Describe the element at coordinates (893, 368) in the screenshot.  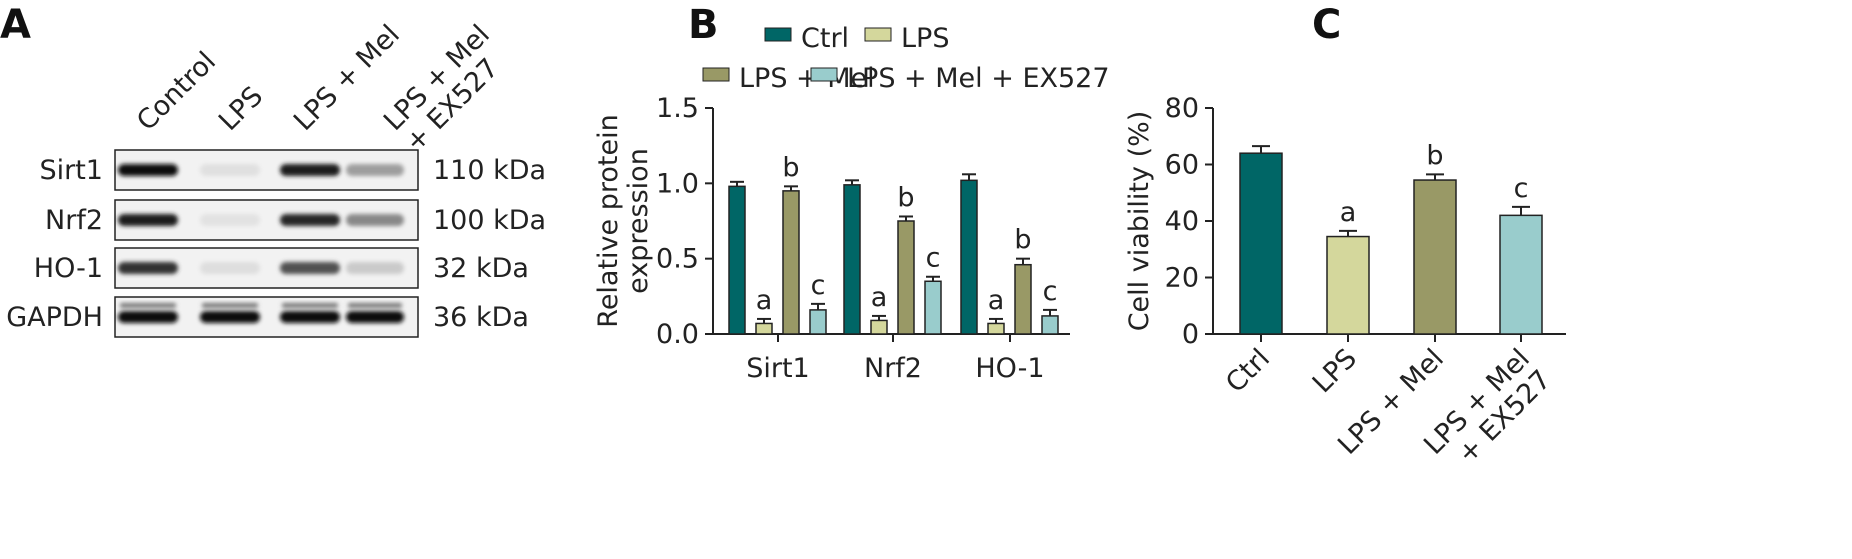
I see `x-tick-label: Nrf2` at that location.